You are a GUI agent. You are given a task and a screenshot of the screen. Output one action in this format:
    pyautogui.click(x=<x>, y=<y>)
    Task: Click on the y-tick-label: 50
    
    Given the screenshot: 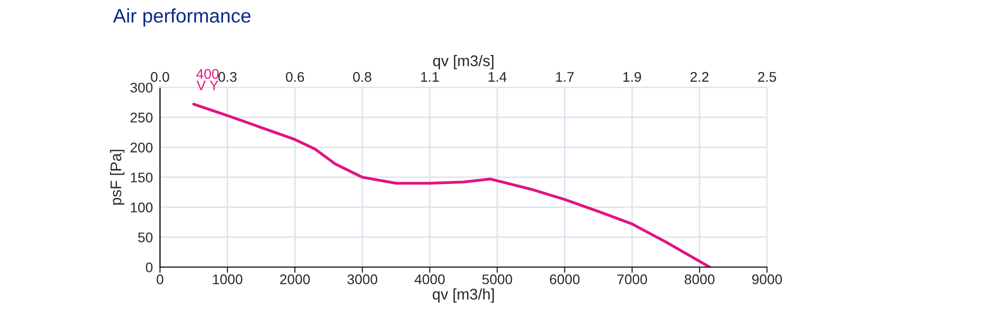 What is the action you would take?
    pyautogui.click(x=145, y=237)
    